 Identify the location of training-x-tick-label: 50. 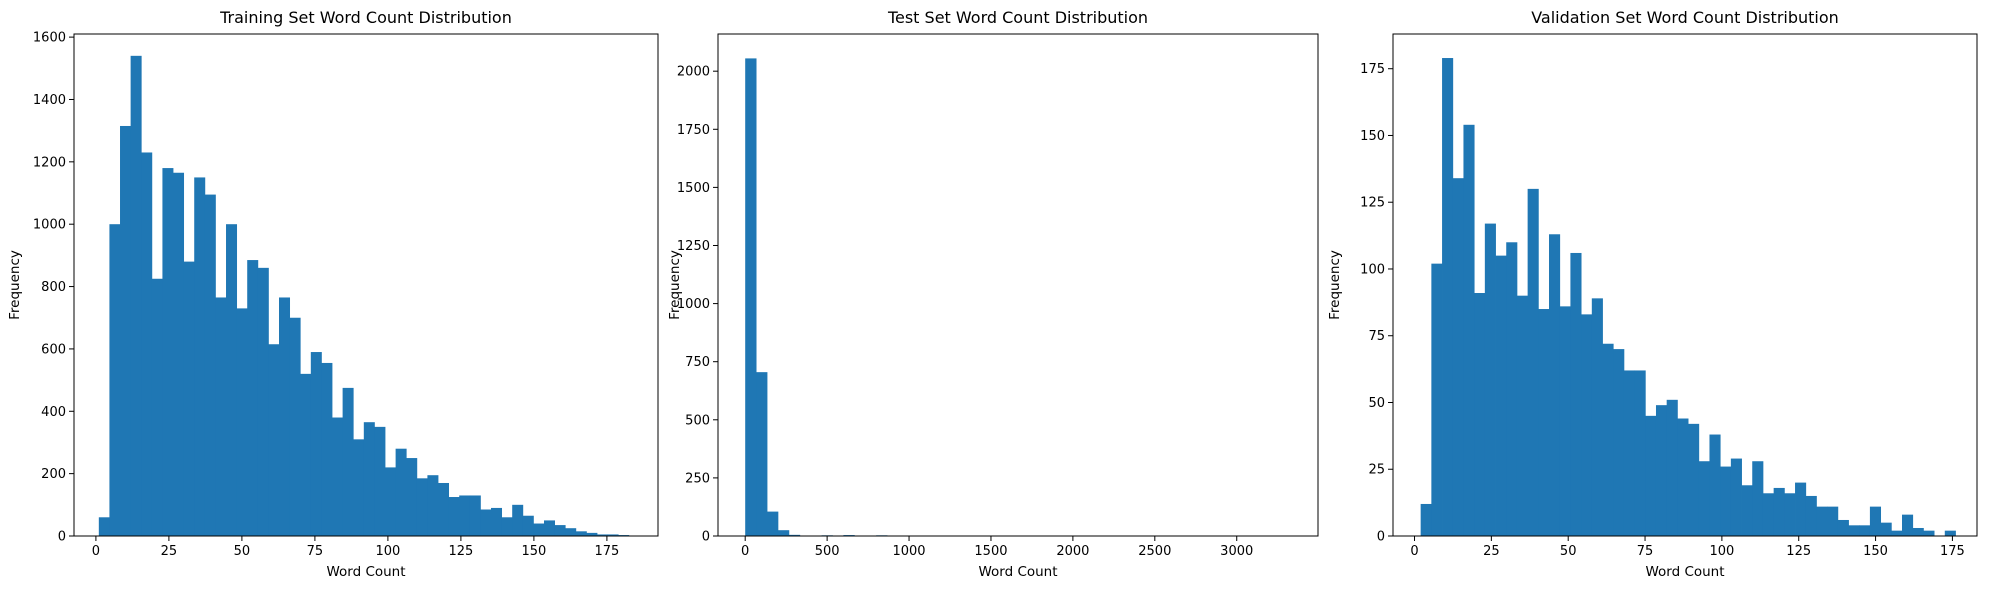
(242, 551).